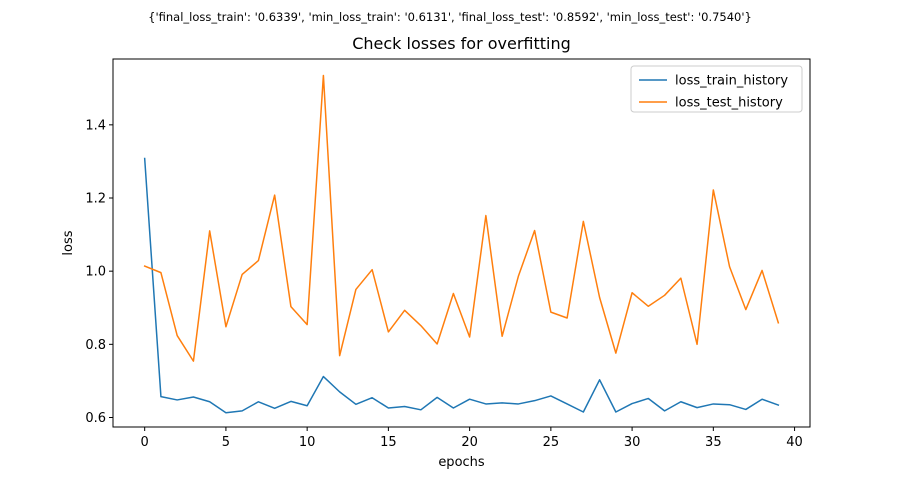 This screenshot has height=480, width=900. Describe the element at coordinates (95, 125) in the screenshot. I see `y-tick-label: 1.4` at that location.